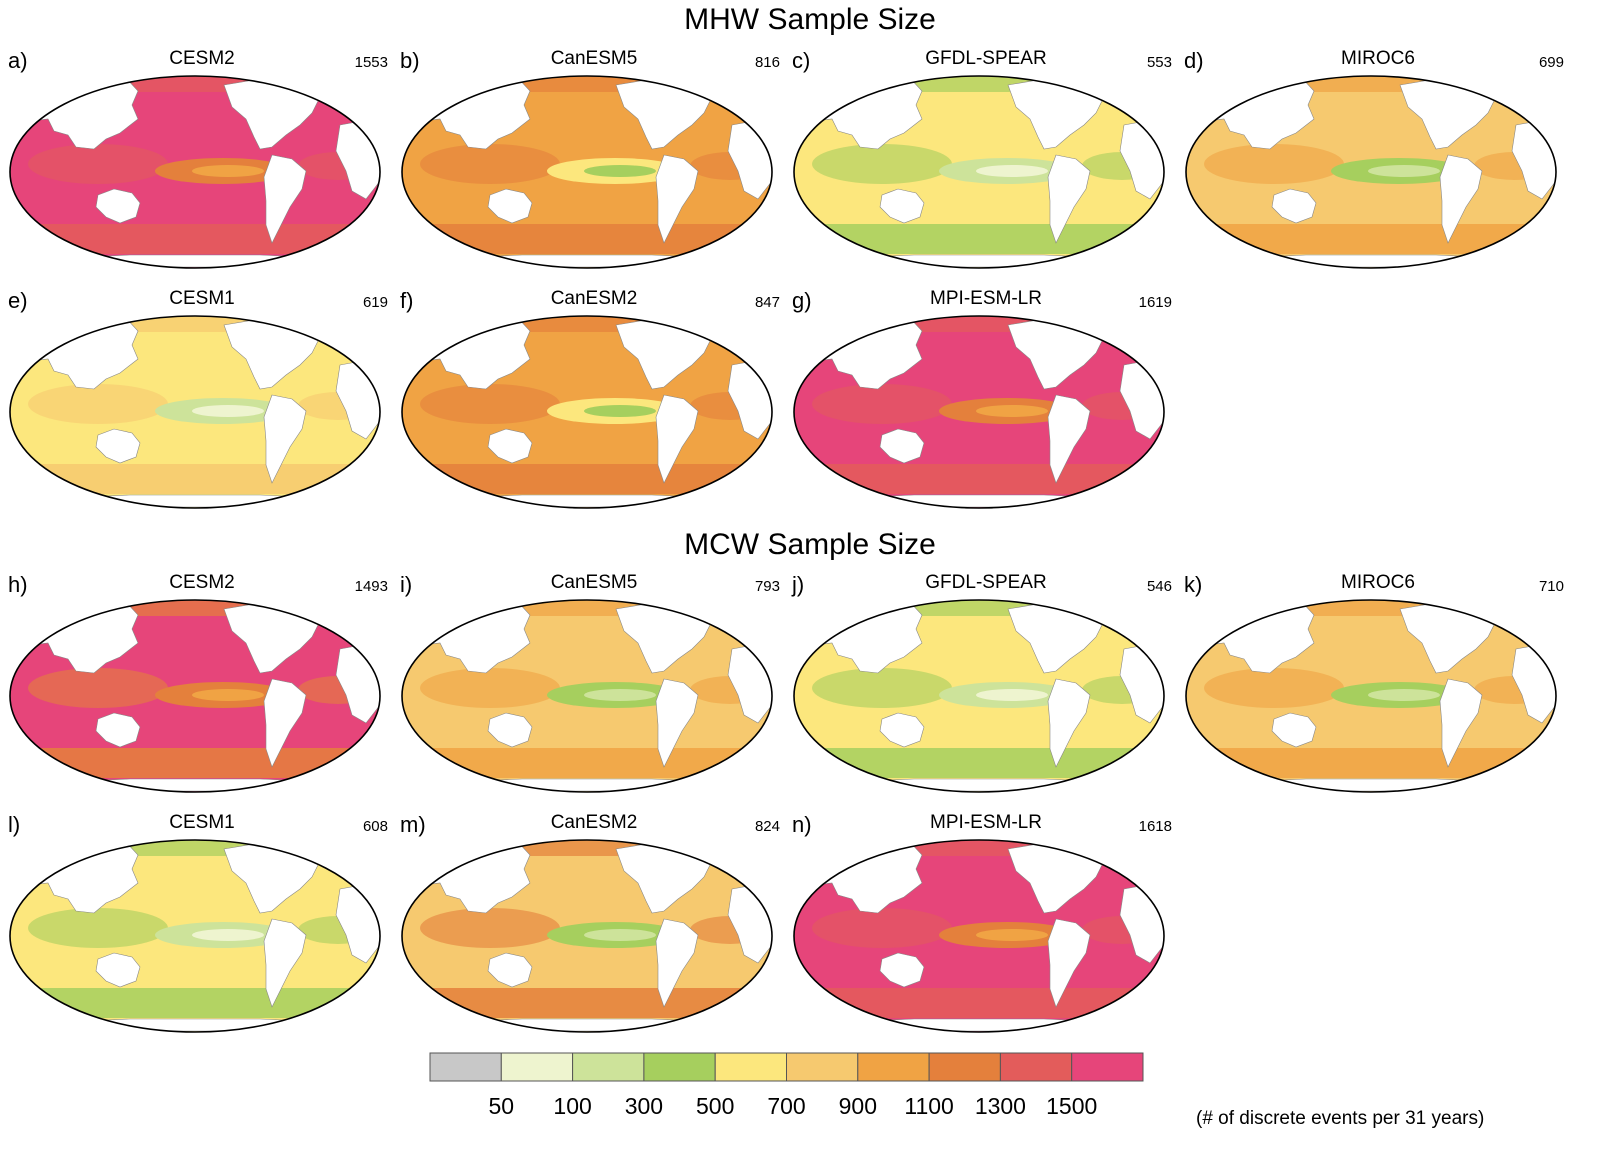 The image size is (1620, 1157). Describe the element at coordinates (375, 826) in the screenshot. I see `panel-sample-count: 608` at that location.